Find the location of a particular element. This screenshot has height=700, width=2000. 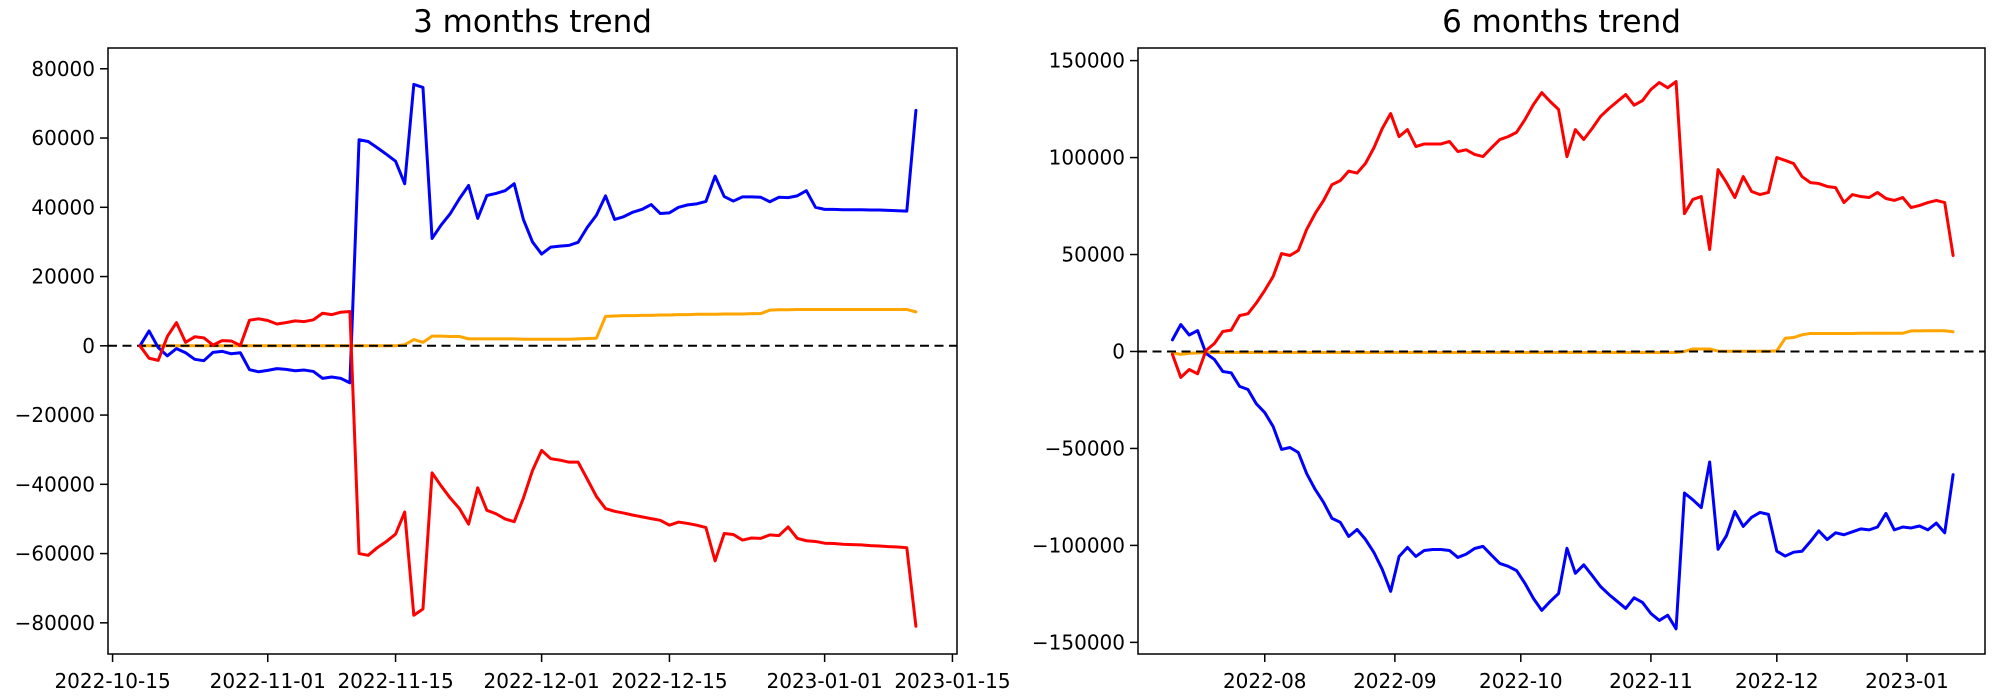

y-tick-label: 20000 is located at coordinates (63, 277).